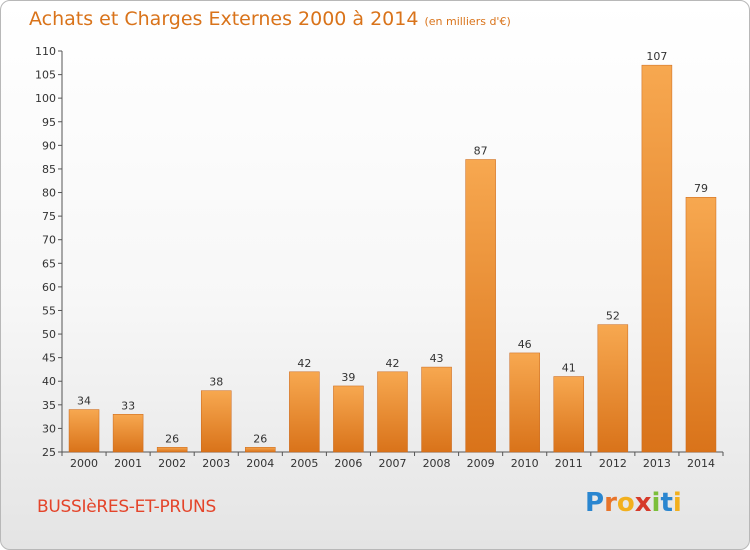  I want to click on bar-2013, so click(657, 258).